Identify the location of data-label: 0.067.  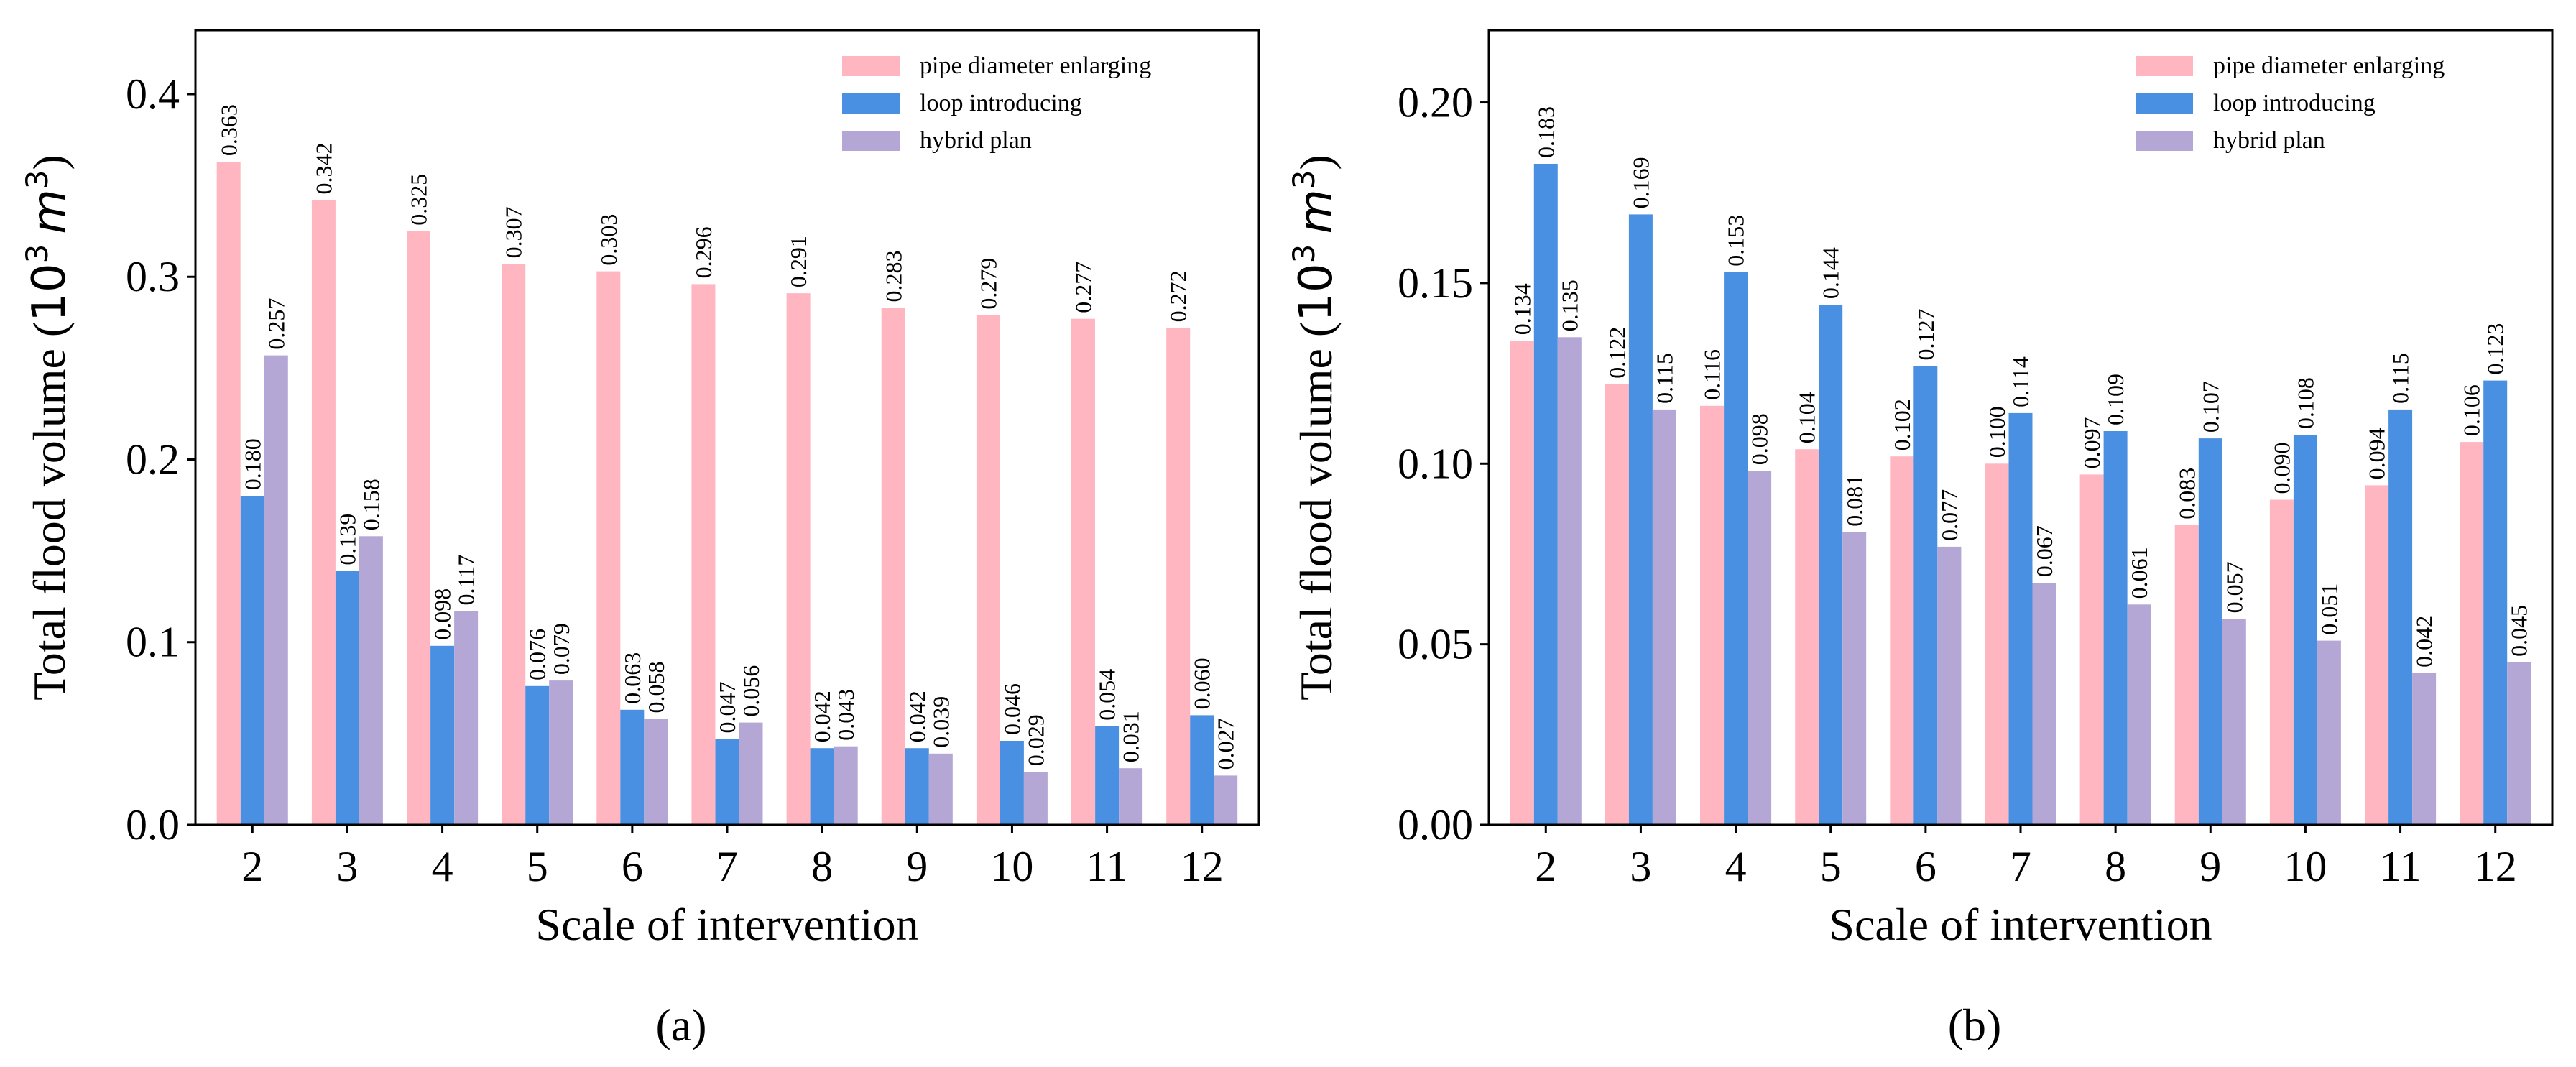
(2044, 551).